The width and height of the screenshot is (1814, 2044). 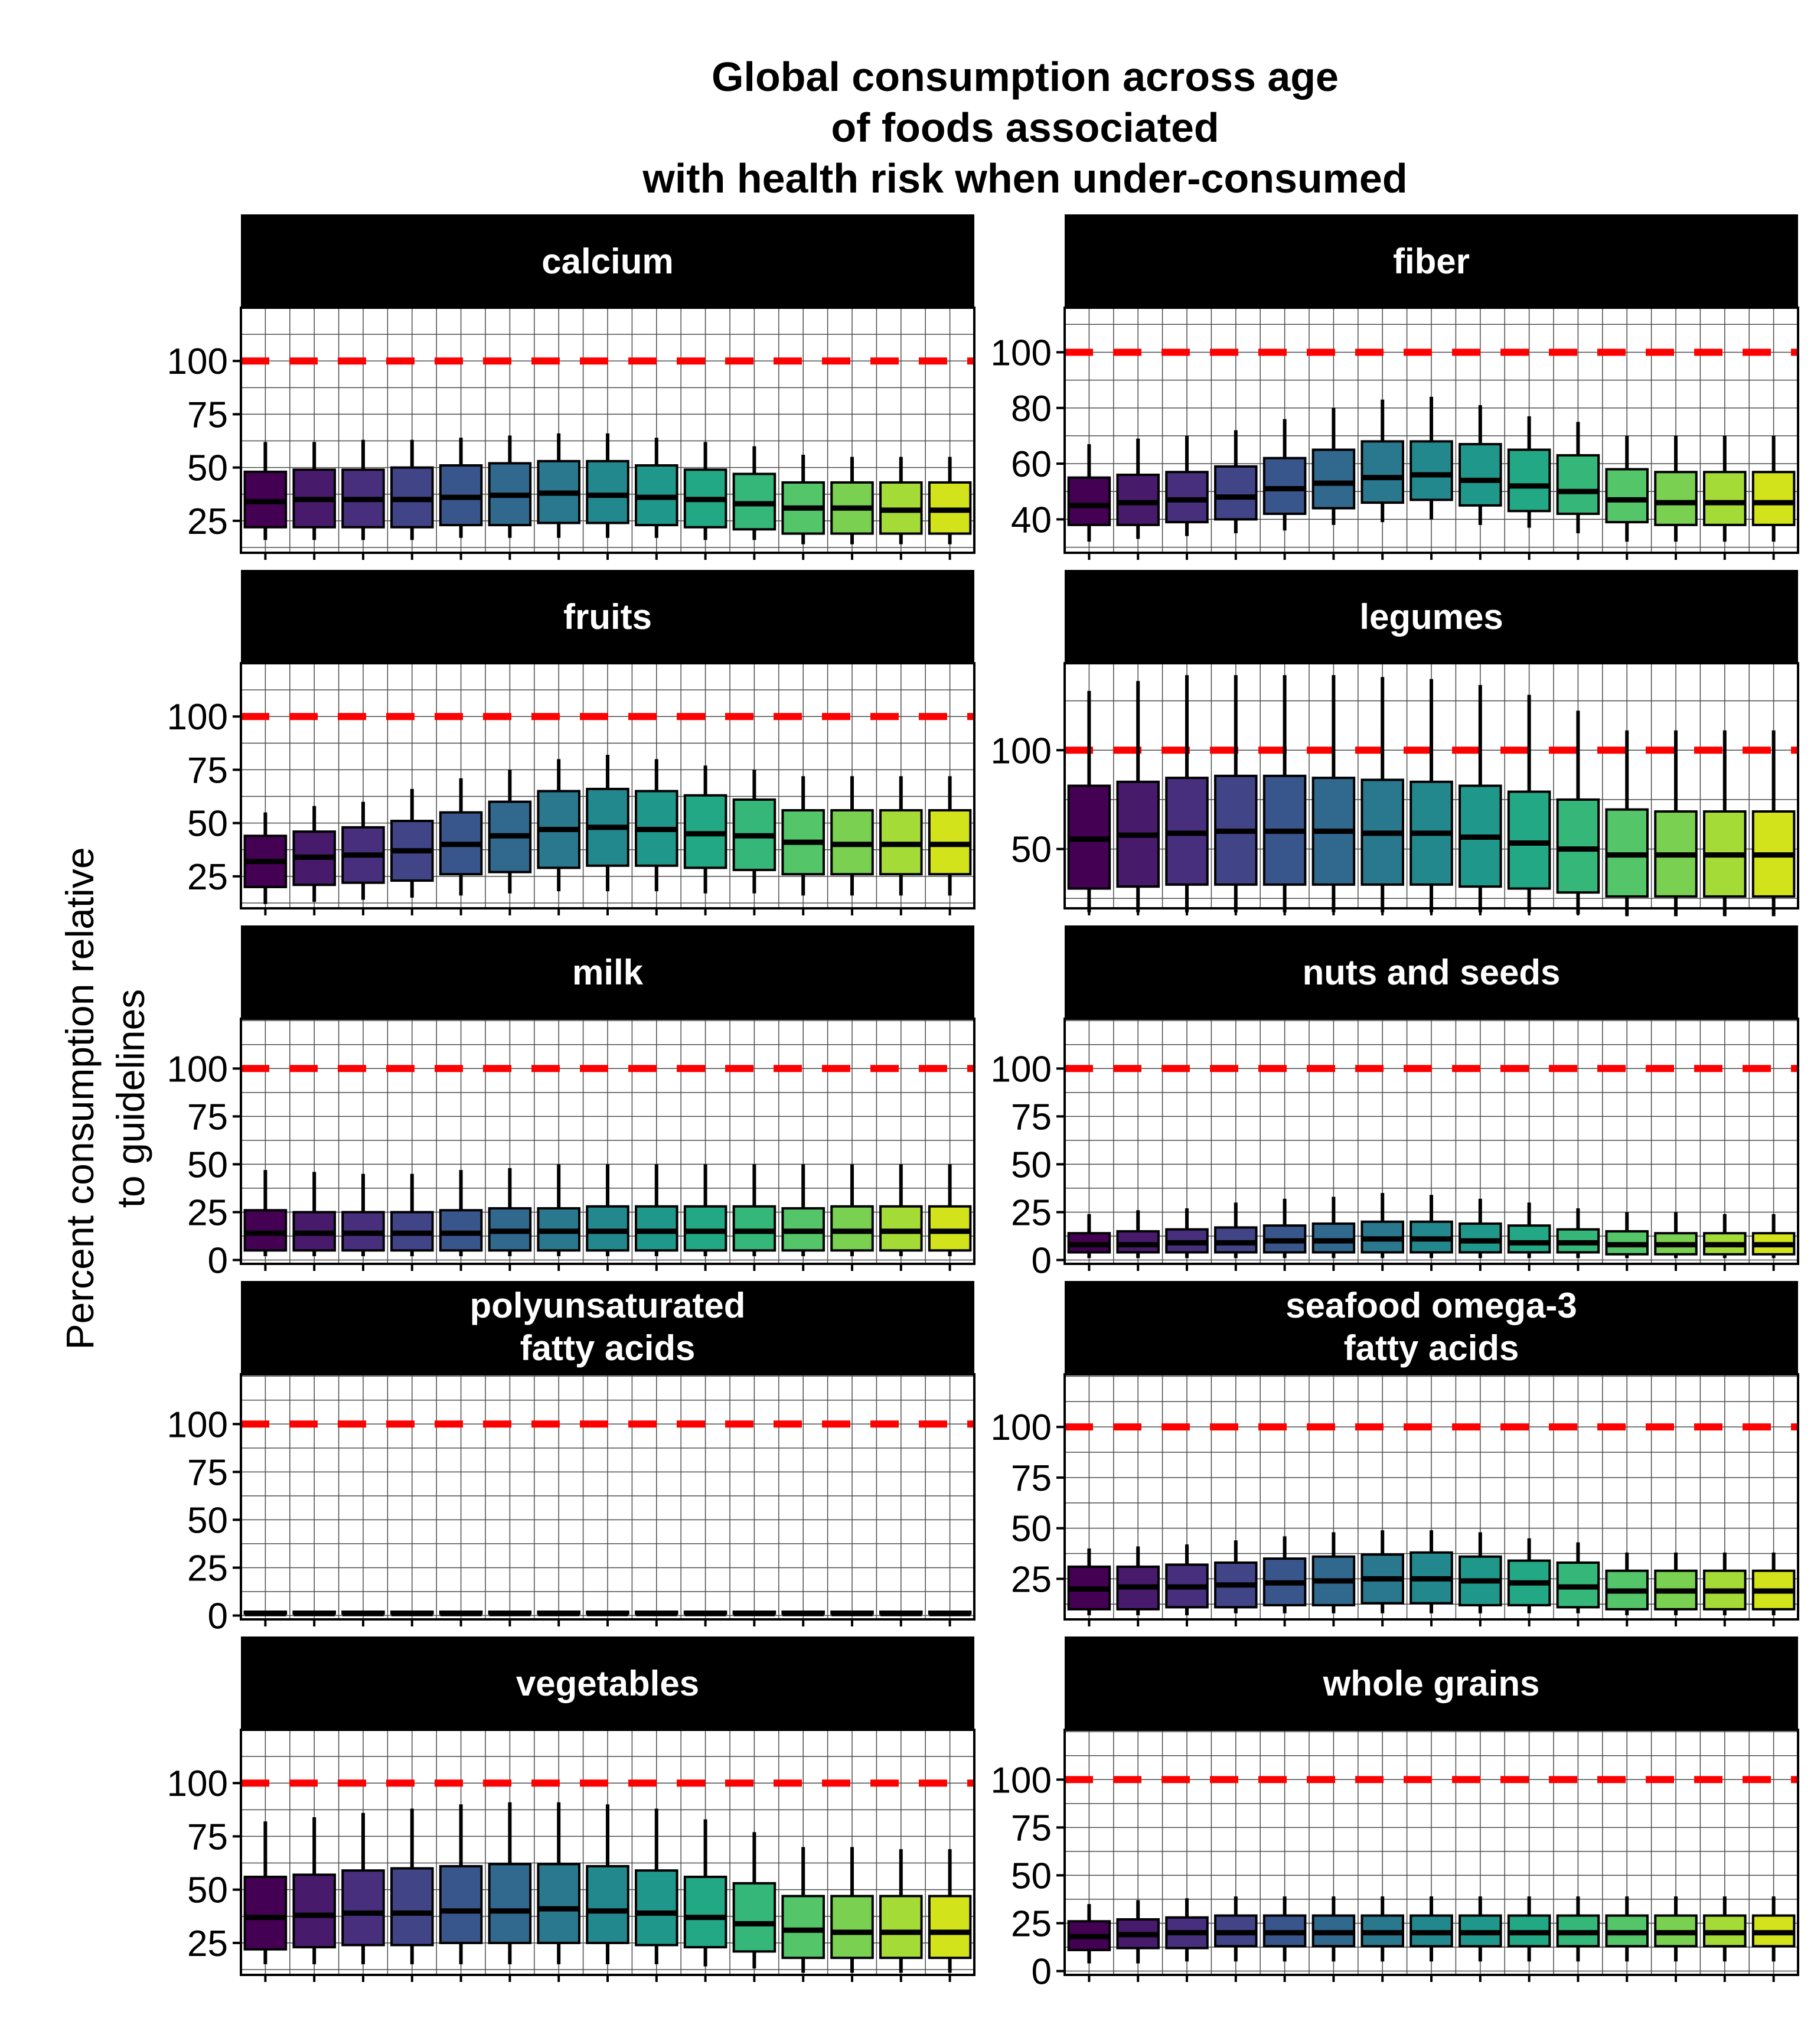 I want to click on y-axis-label-line-2: to guidelines, so click(x=130, y=1098).